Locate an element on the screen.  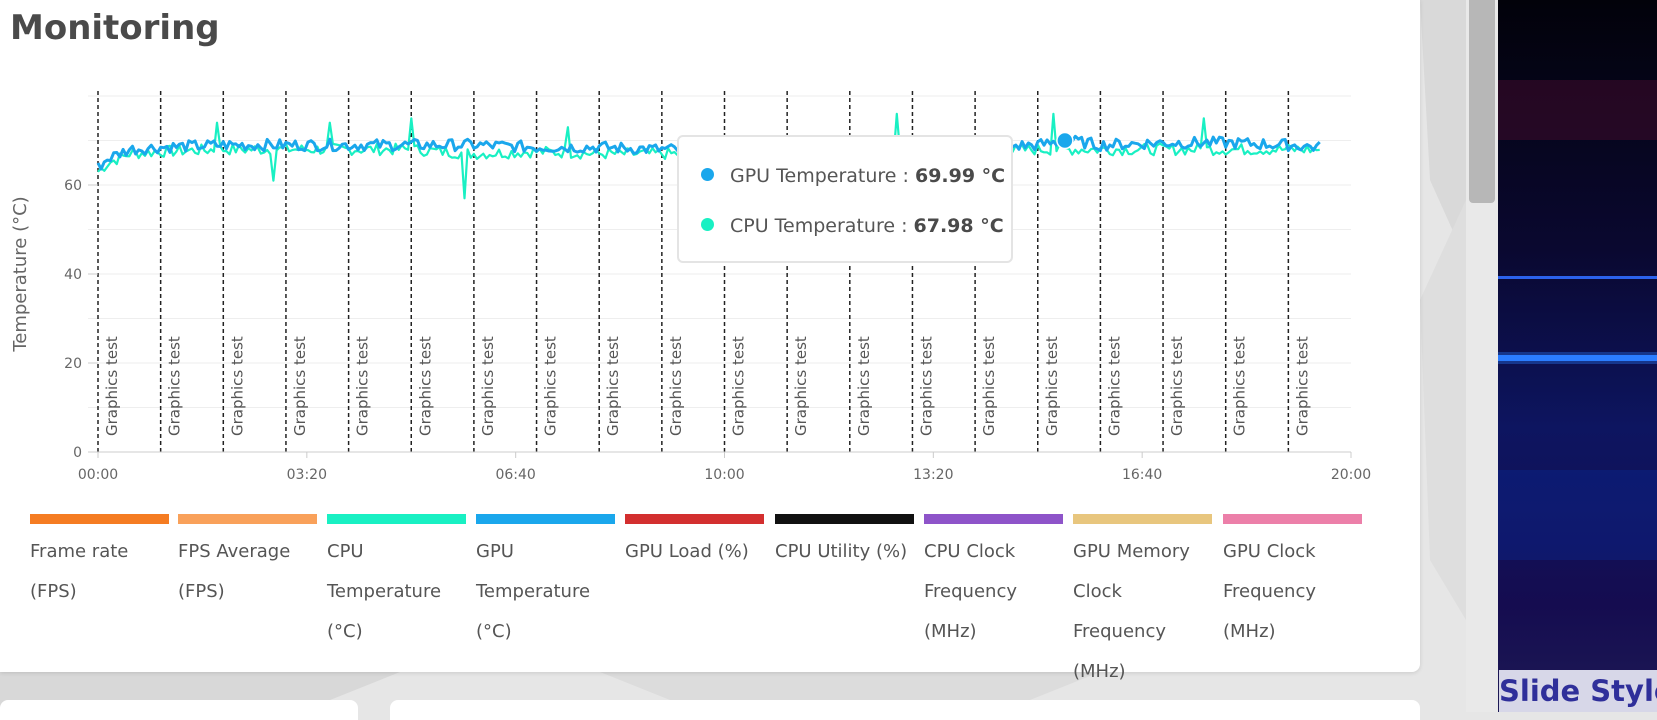
legend-item-cpu-clock: CPU Clock Frequency (MHz) is located at coordinates (994, 583).